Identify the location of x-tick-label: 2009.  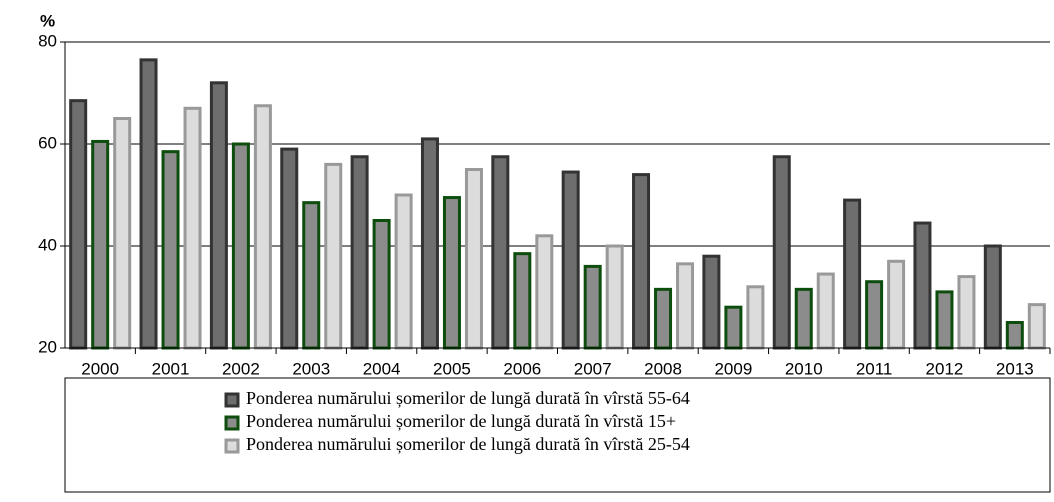
(733, 368).